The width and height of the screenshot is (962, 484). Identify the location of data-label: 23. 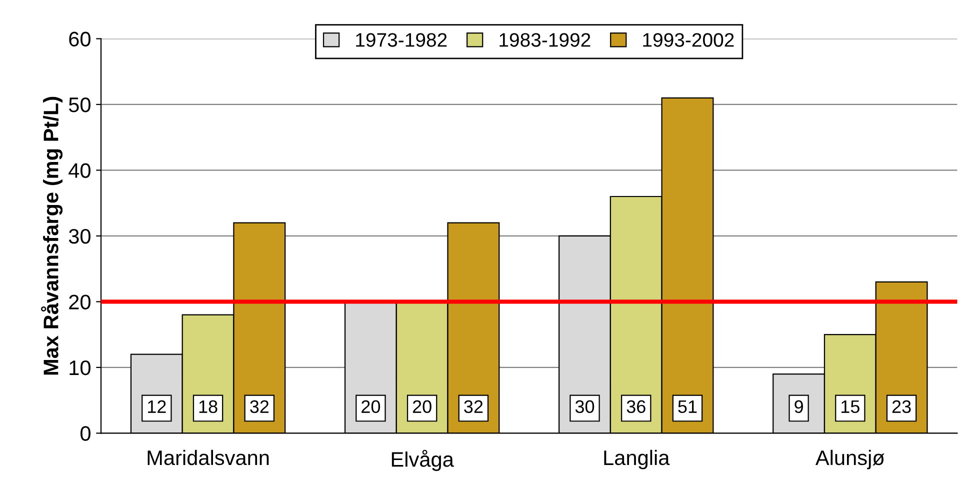
(901, 407).